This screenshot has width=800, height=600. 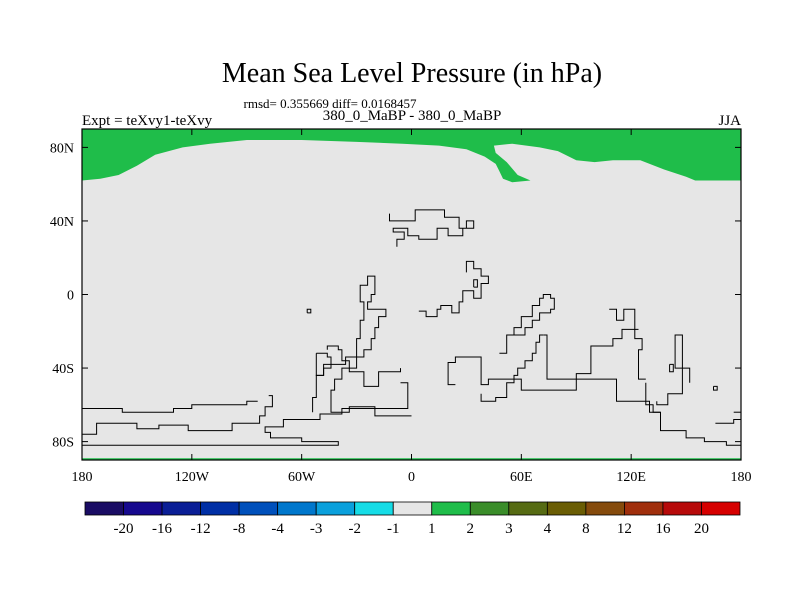 What do you see at coordinates (63, 443) in the screenshot?
I see `y-tick-label: 80S` at bounding box center [63, 443].